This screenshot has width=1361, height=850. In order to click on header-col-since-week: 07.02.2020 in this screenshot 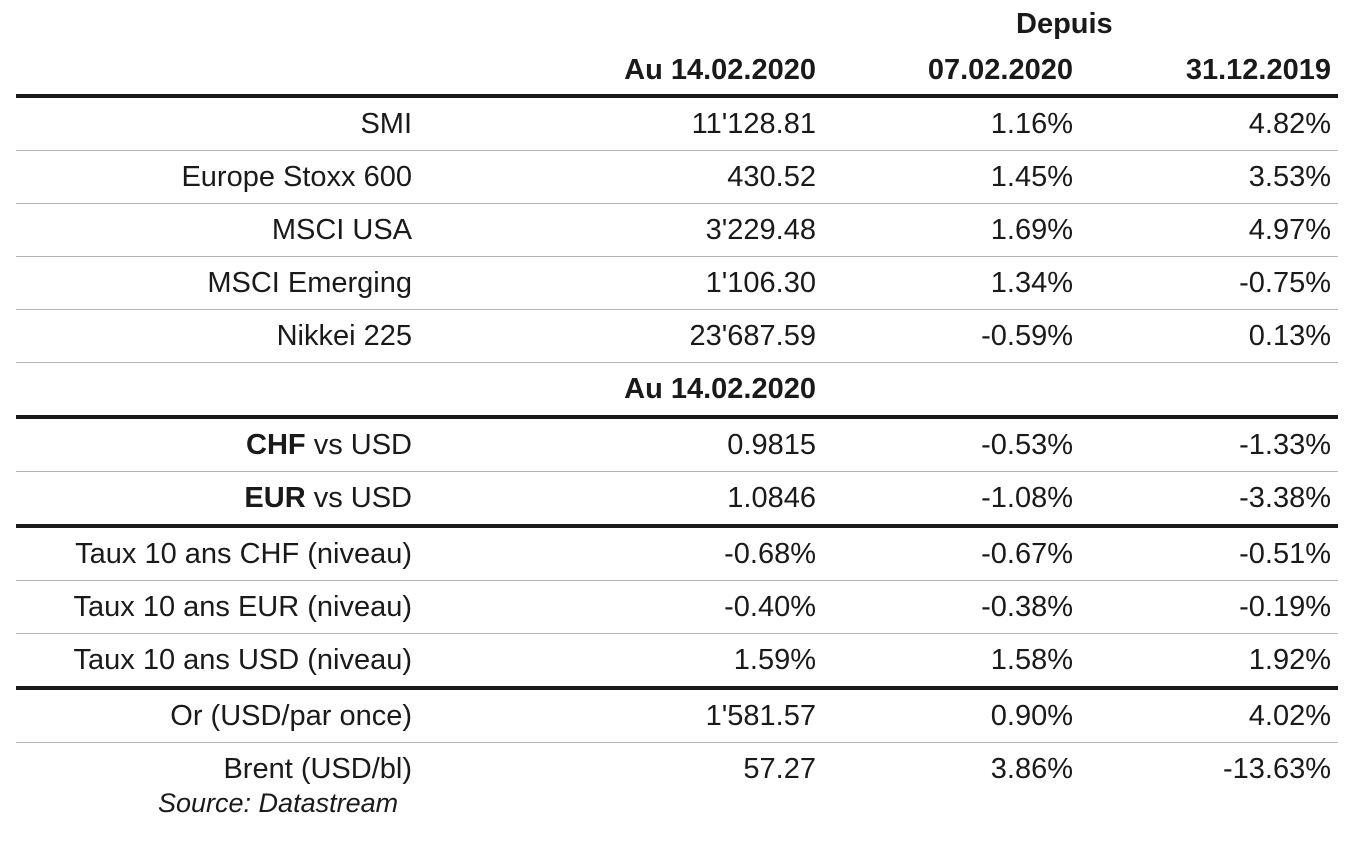, I will do `click(1000, 70)`.